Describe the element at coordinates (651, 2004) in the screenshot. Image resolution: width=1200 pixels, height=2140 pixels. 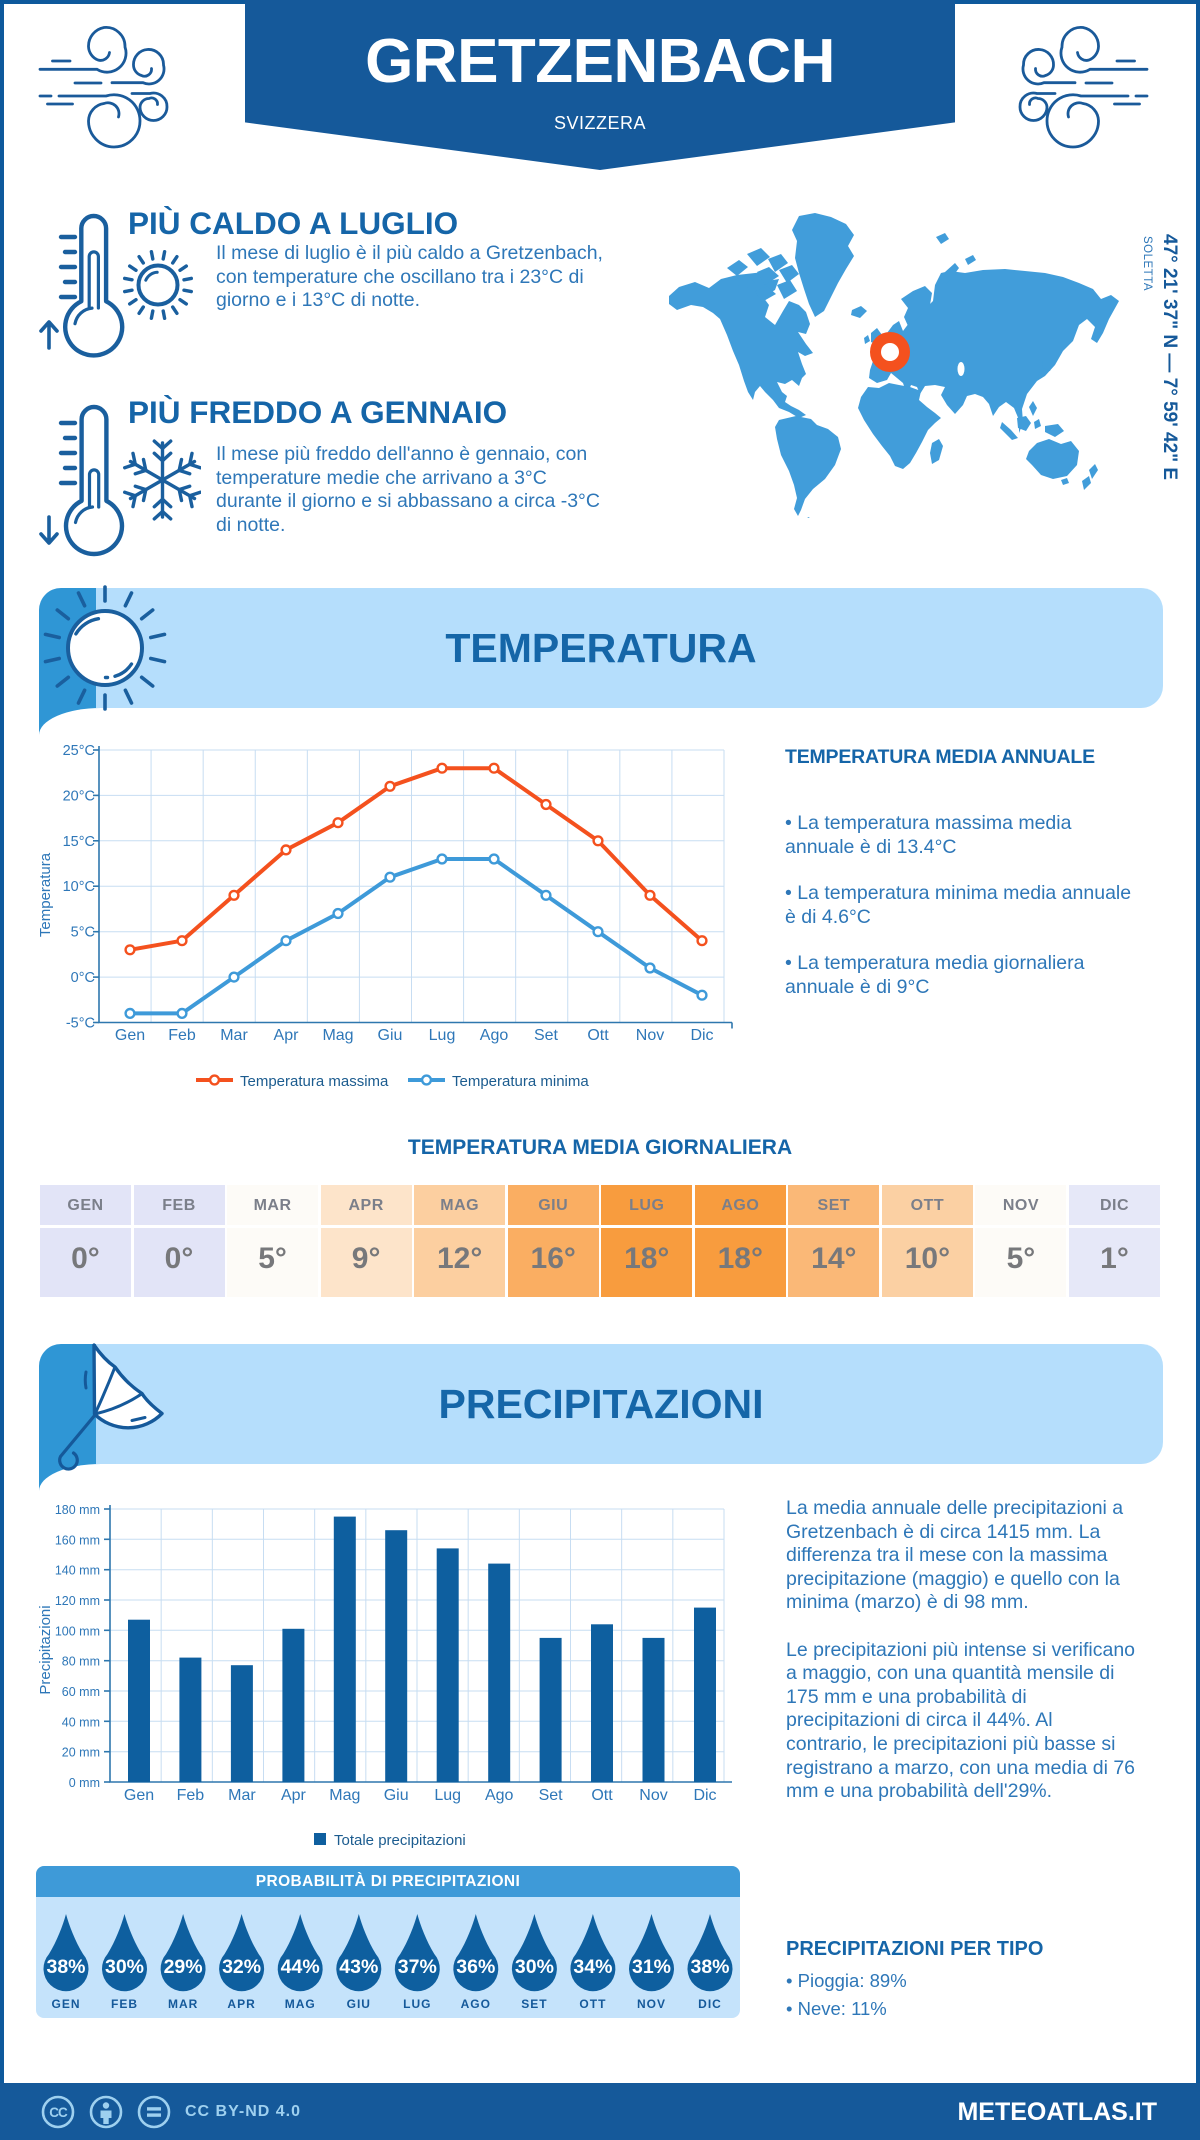
I see `svg-text: NOV` at that location.